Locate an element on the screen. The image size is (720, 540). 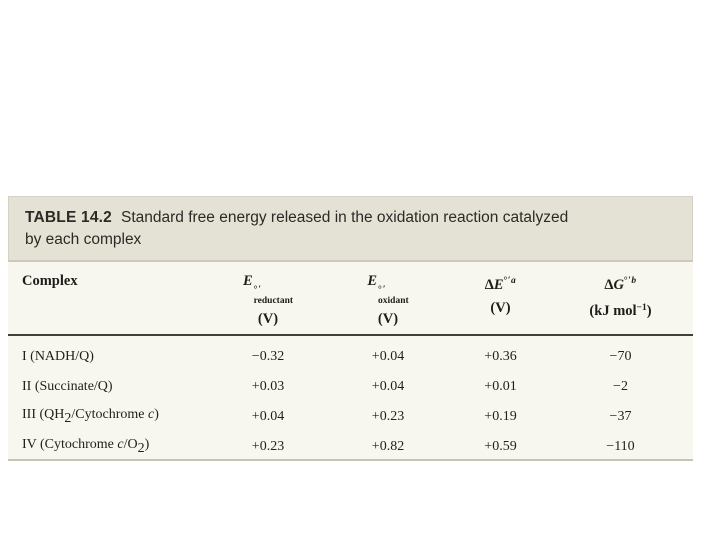
row-delta-g: −70 is located at coordinates (620, 356).